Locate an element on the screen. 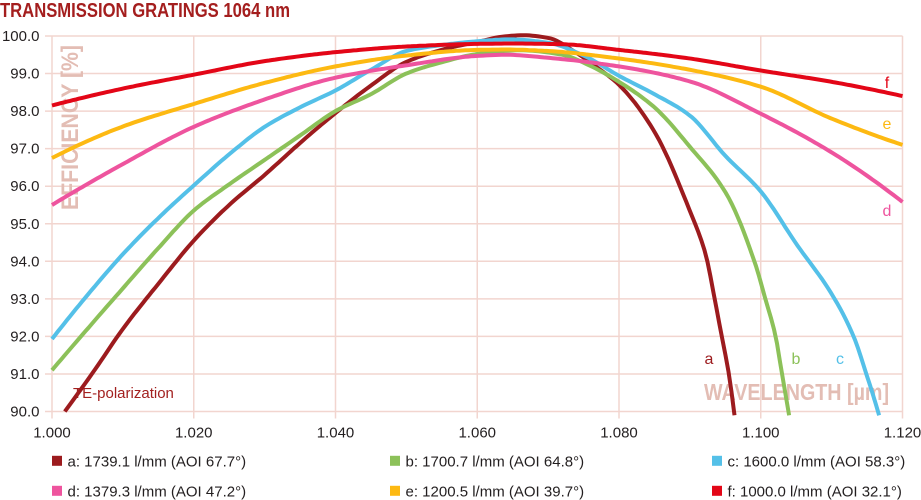  svg-text: 1.080 is located at coordinates (619, 433).